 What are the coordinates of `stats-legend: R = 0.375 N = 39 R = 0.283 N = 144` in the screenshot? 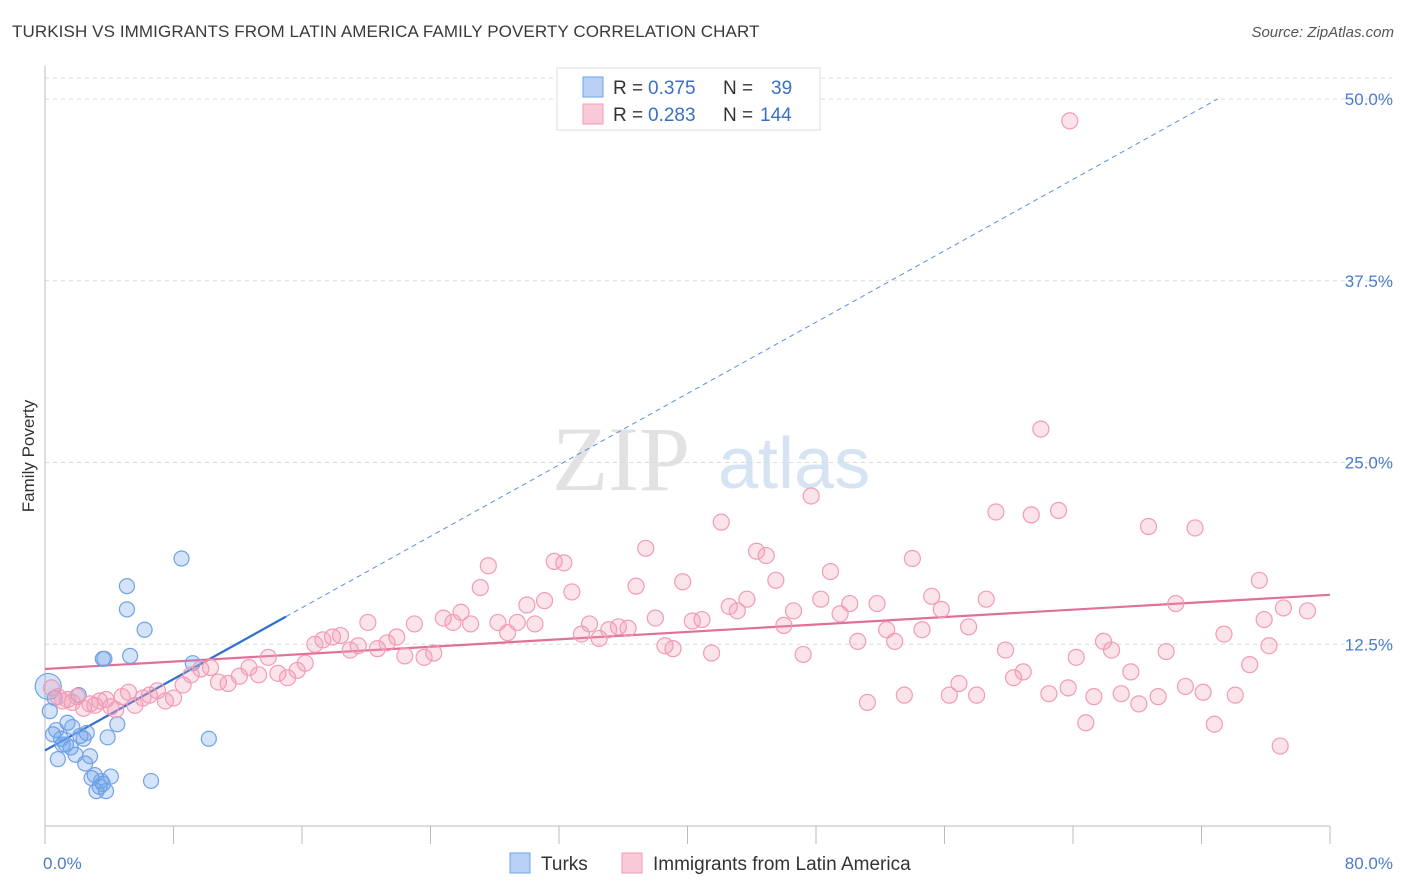 It's located at (688, 99).